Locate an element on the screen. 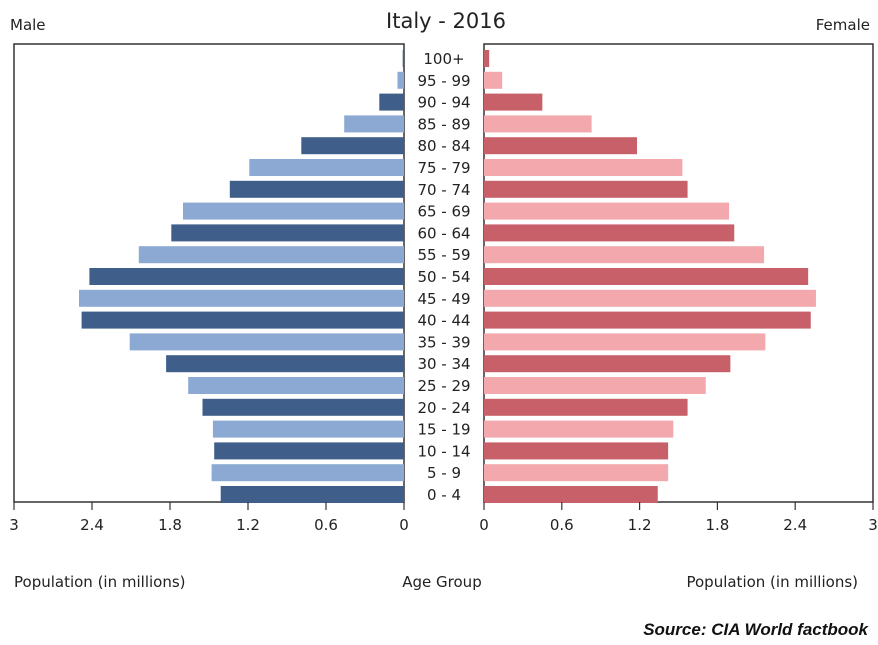 The width and height of the screenshot is (878, 645). age-label-0: 100+ is located at coordinates (443, 59).